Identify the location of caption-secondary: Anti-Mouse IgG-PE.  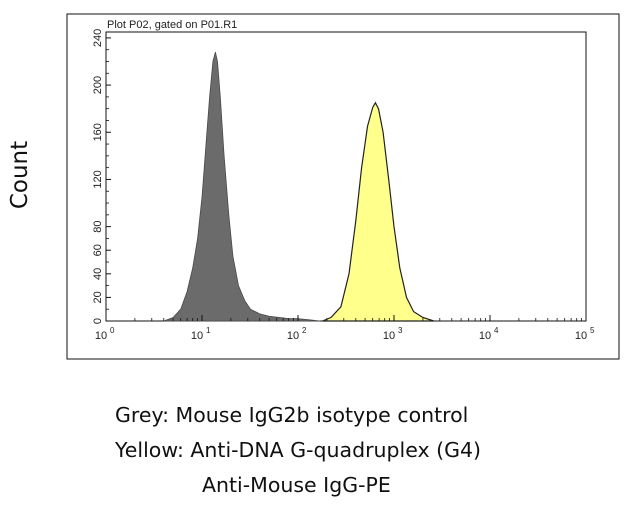
(296, 485).